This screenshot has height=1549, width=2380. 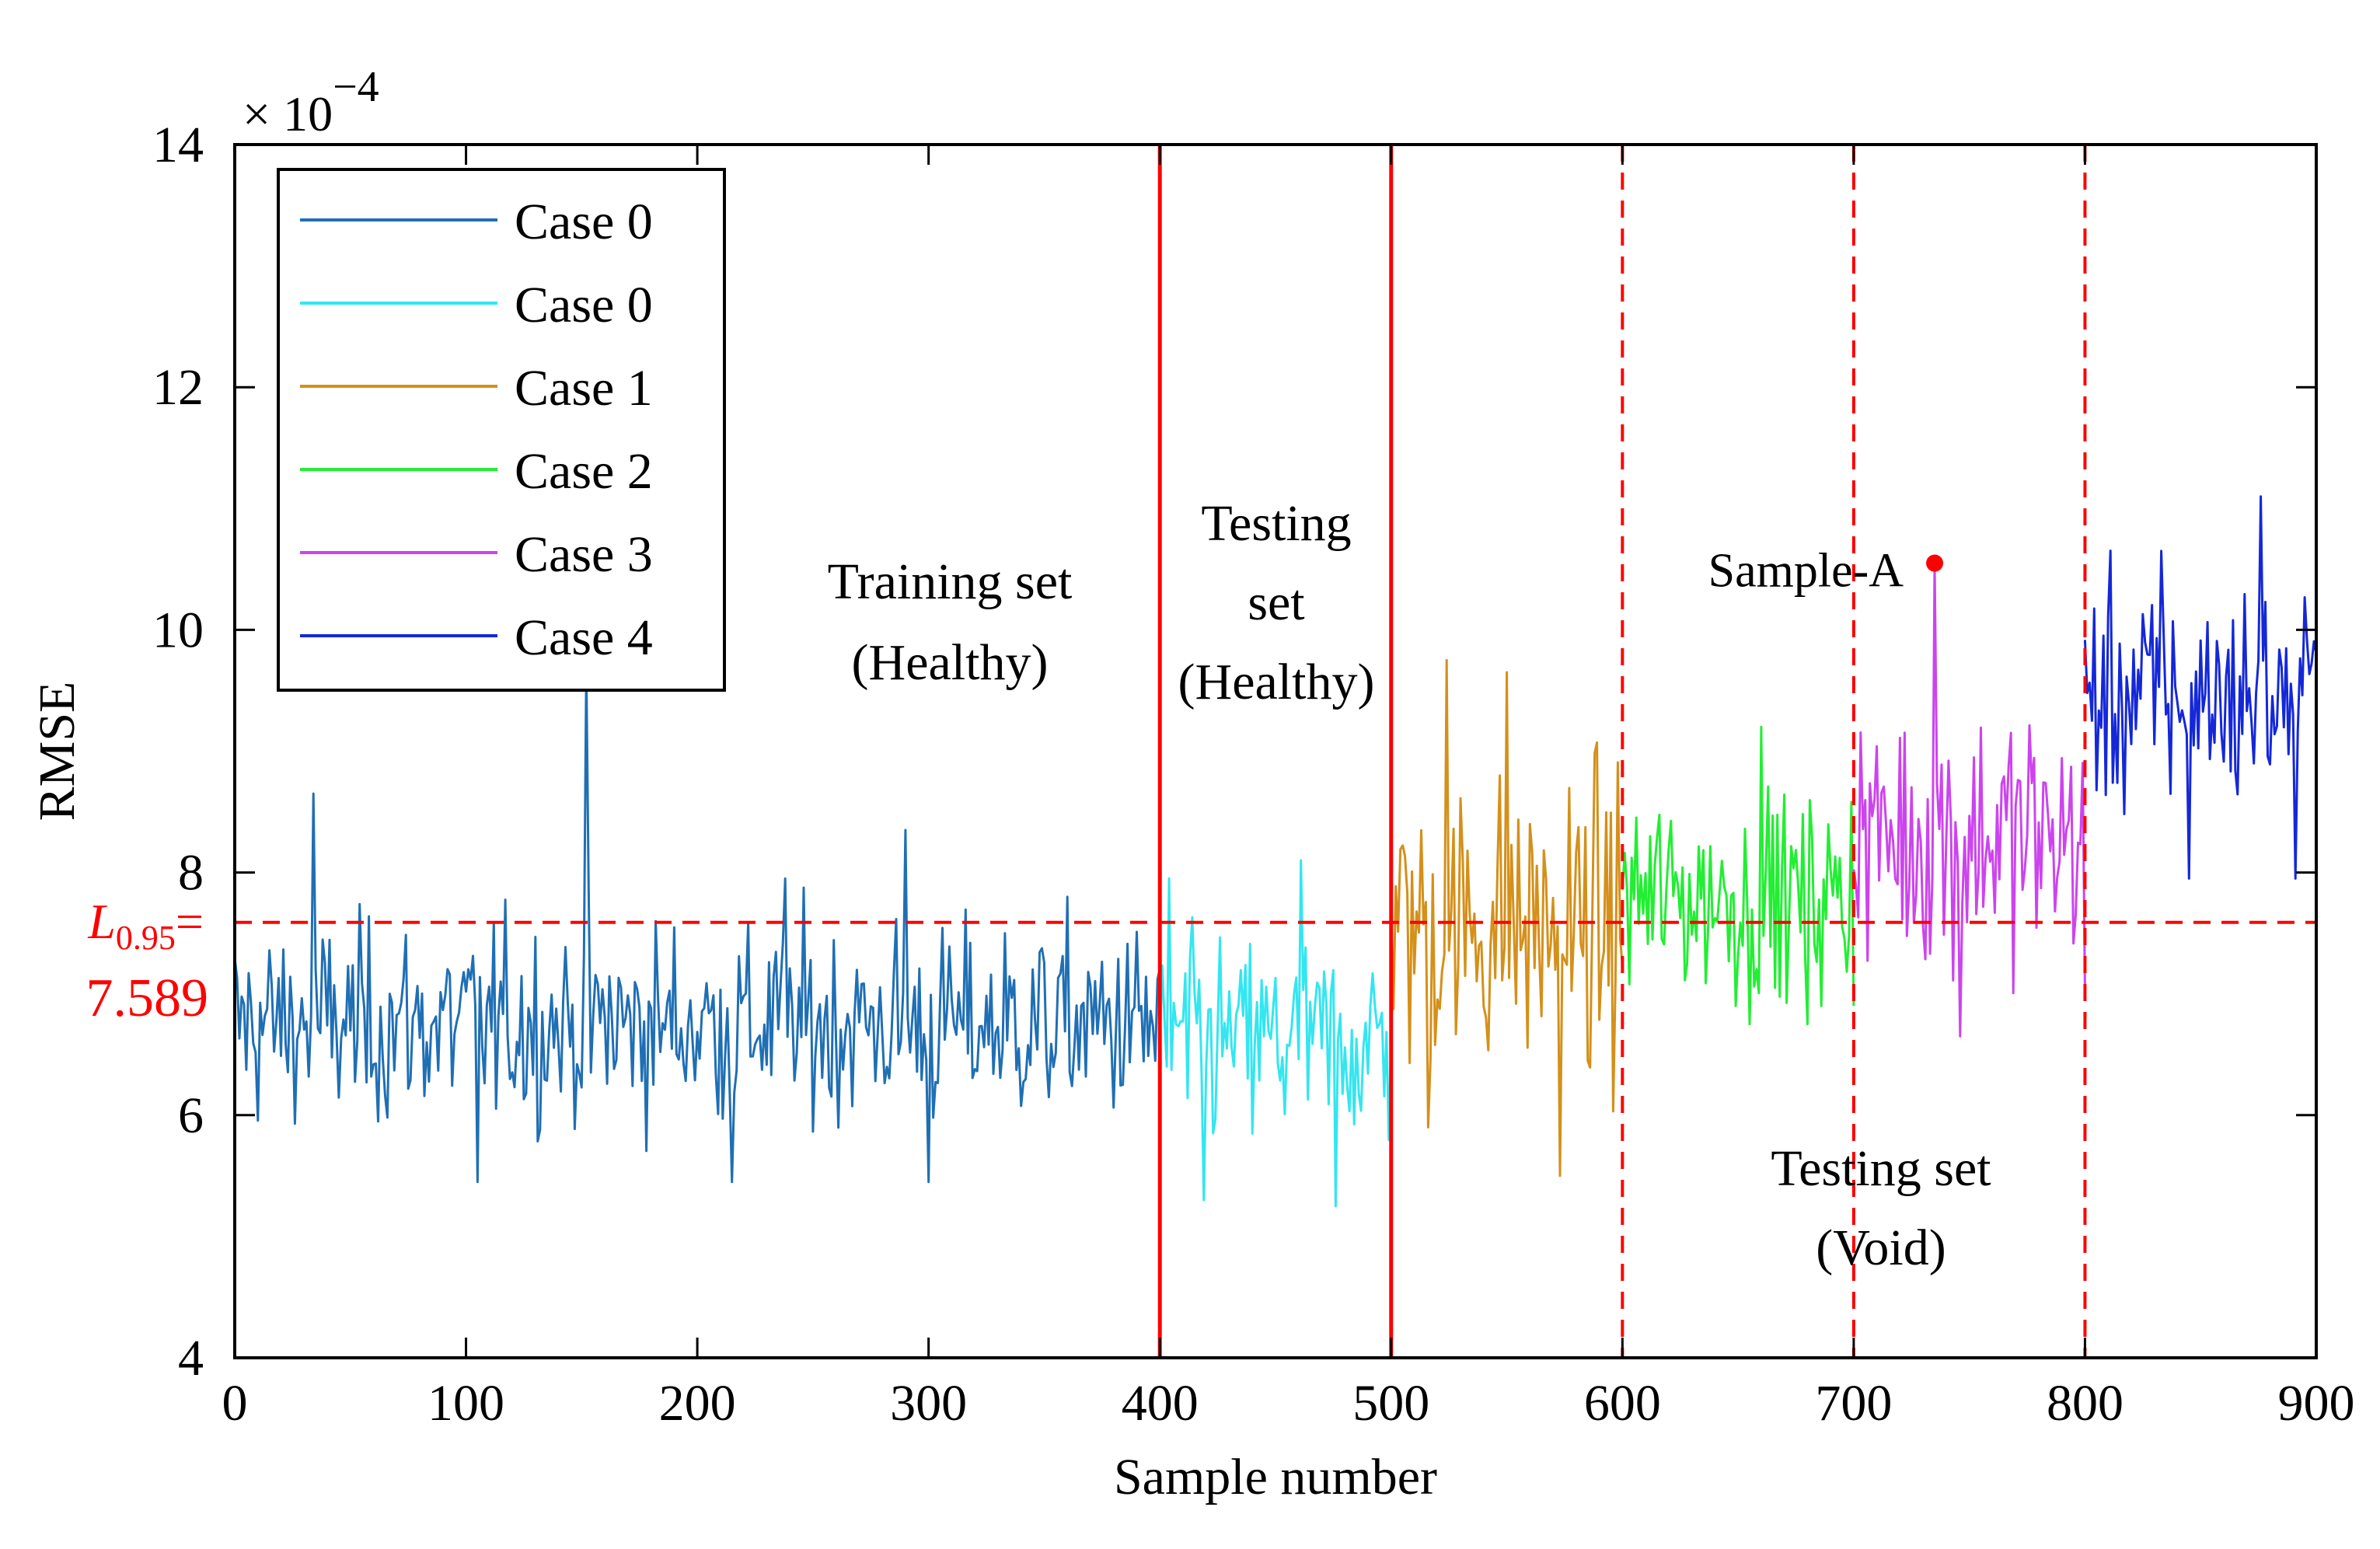 I want to click on y-tick-label: 4, so click(x=191, y=1358).